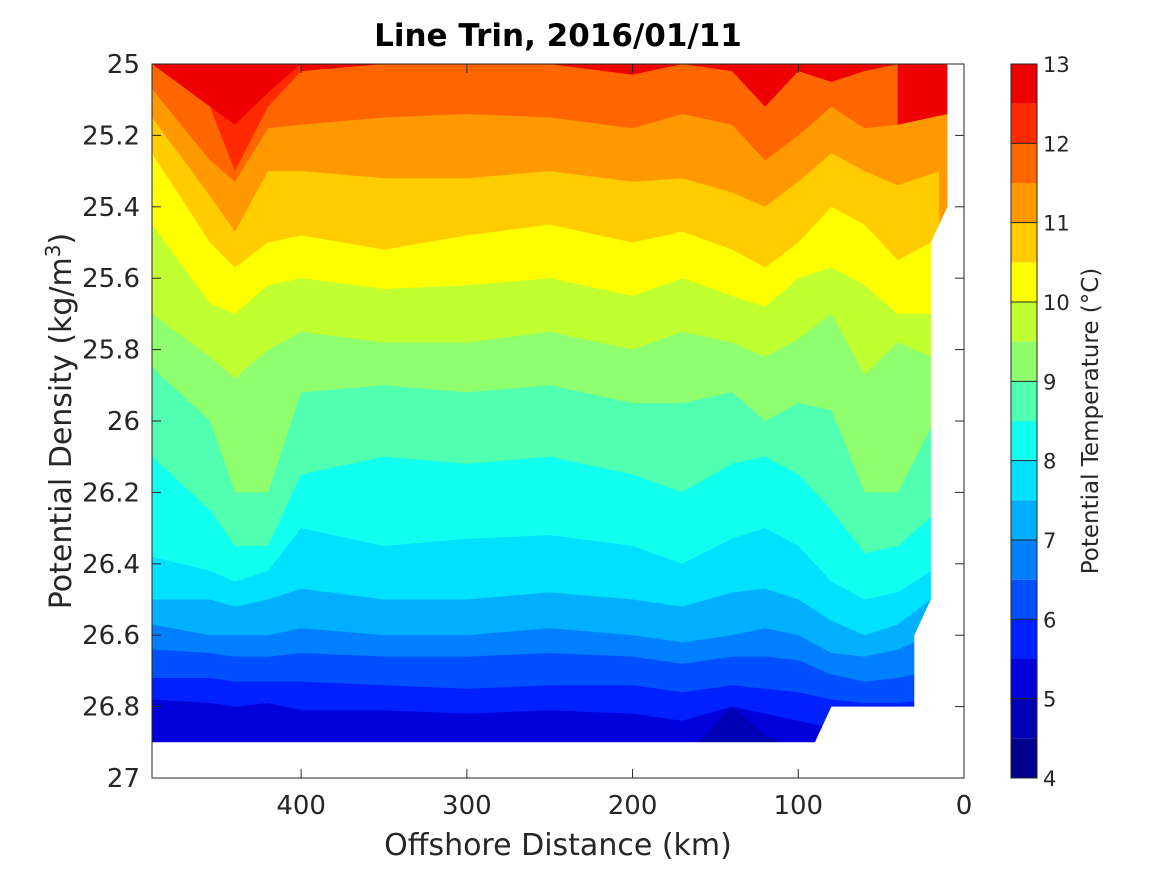 This screenshot has height=875, width=1167. What do you see at coordinates (123, 422) in the screenshot?
I see `y-tick-label: 26` at bounding box center [123, 422].